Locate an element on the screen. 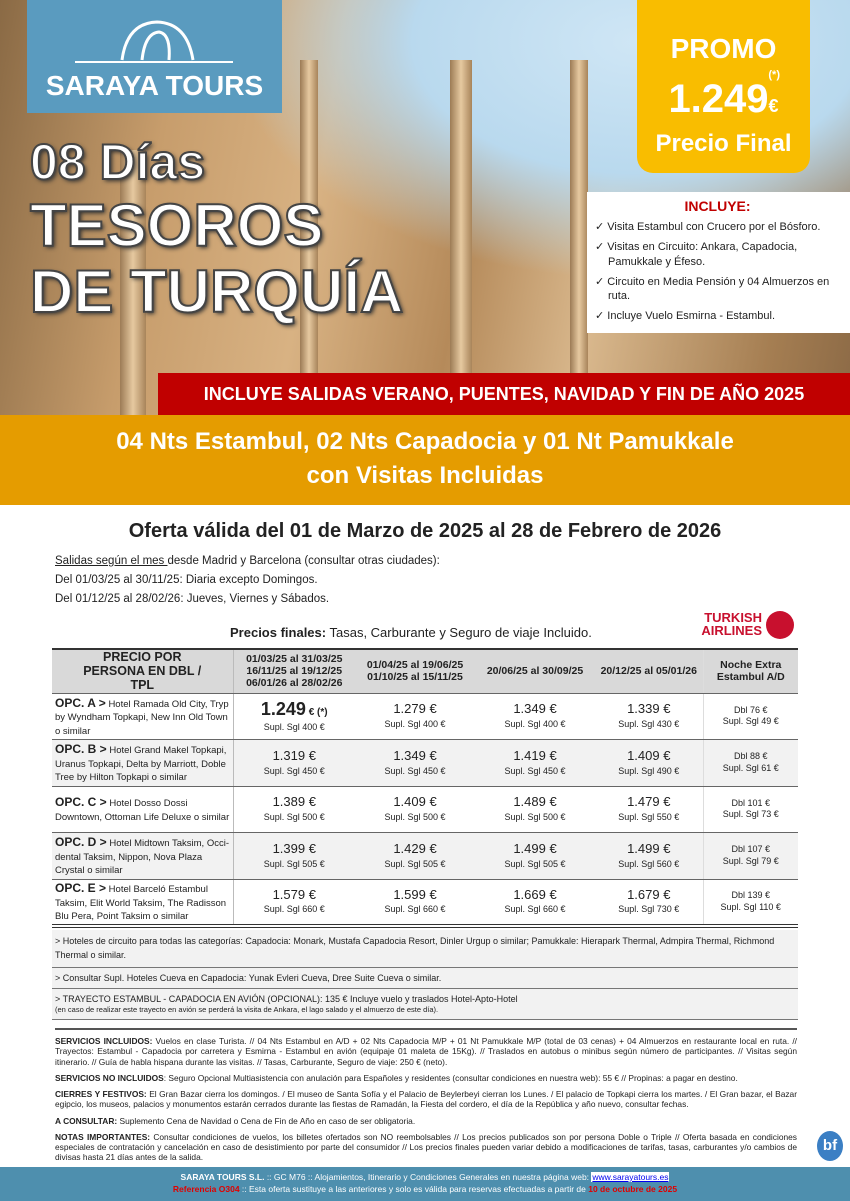  col-header: Noche Extra Estambul A/D is located at coordinates (750, 671).